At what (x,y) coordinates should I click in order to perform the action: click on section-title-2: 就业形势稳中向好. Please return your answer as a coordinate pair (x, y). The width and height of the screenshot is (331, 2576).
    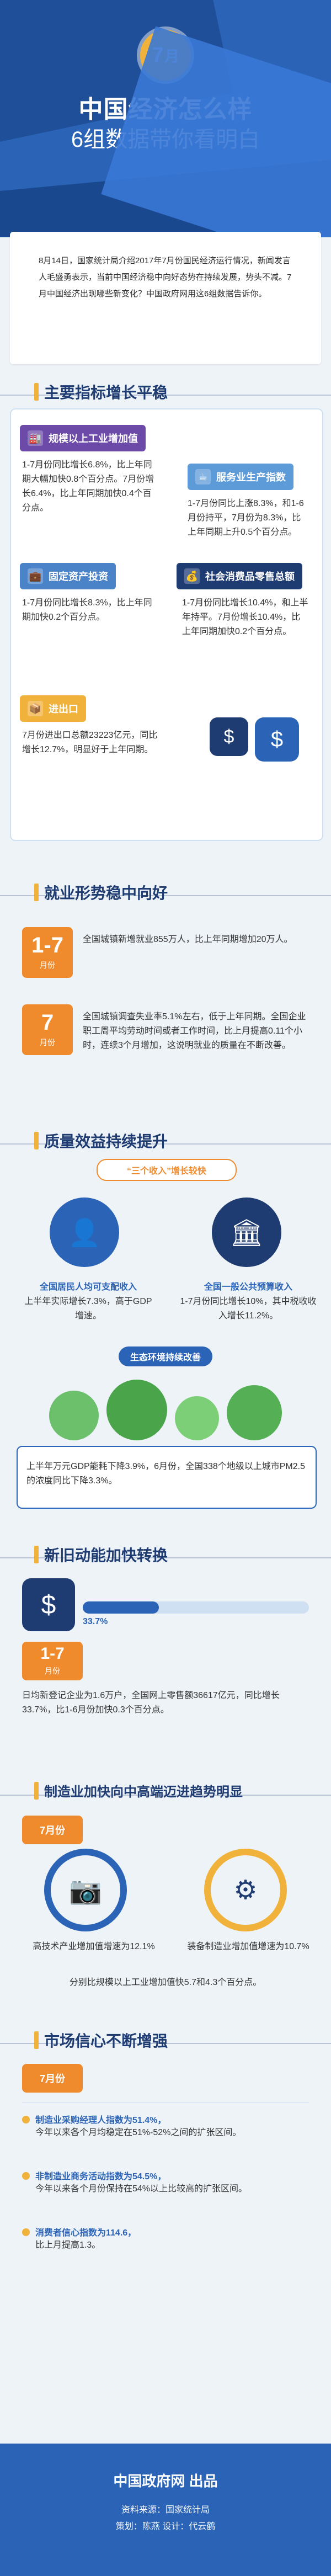
    Looking at the image, I should click on (101, 892).